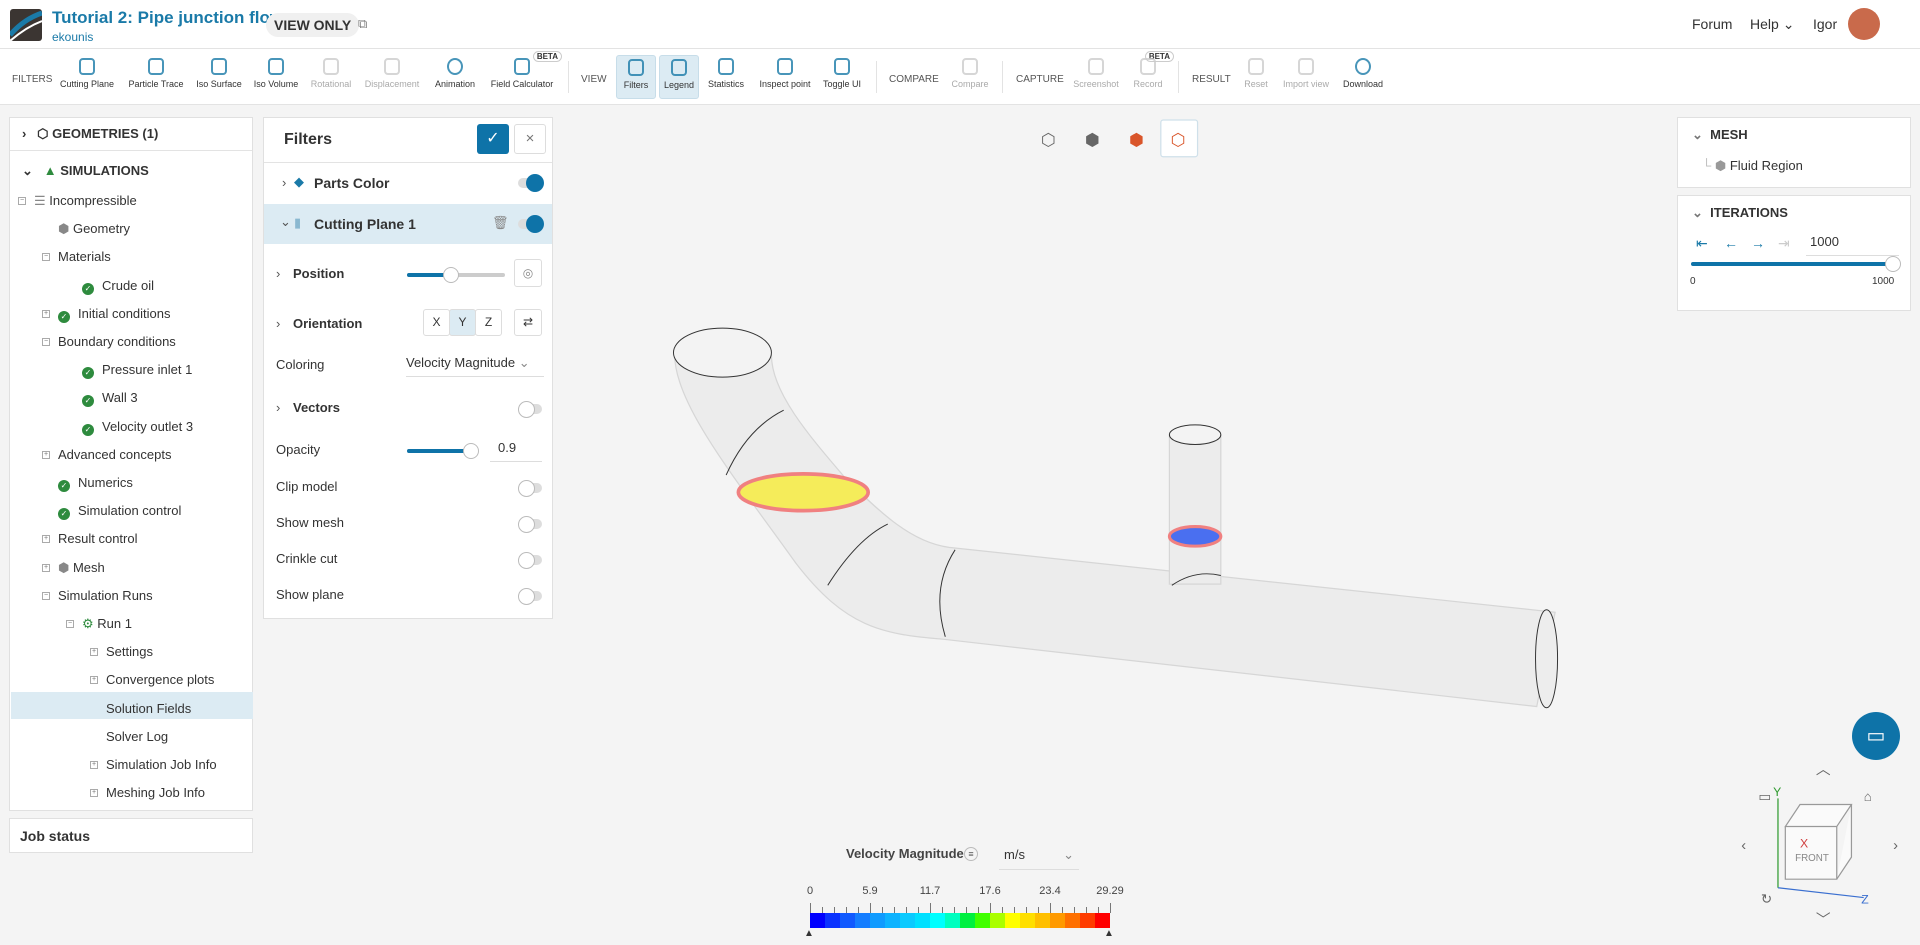 The width and height of the screenshot is (1920, 945). Describe the element at coordinates (531, 183) in the screenshot. I see `parts-color-toggle` at that location.